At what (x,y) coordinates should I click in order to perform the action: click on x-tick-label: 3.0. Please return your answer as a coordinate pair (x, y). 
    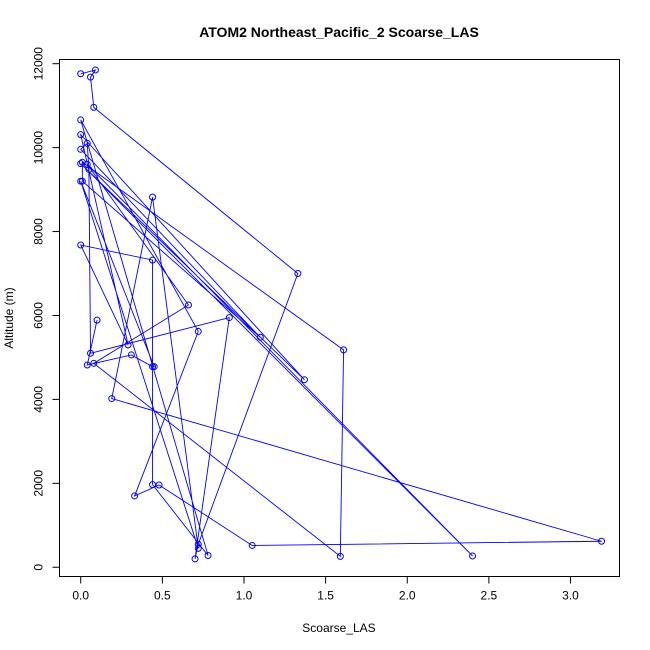
    Looking at the image, I should click on (570, 596).